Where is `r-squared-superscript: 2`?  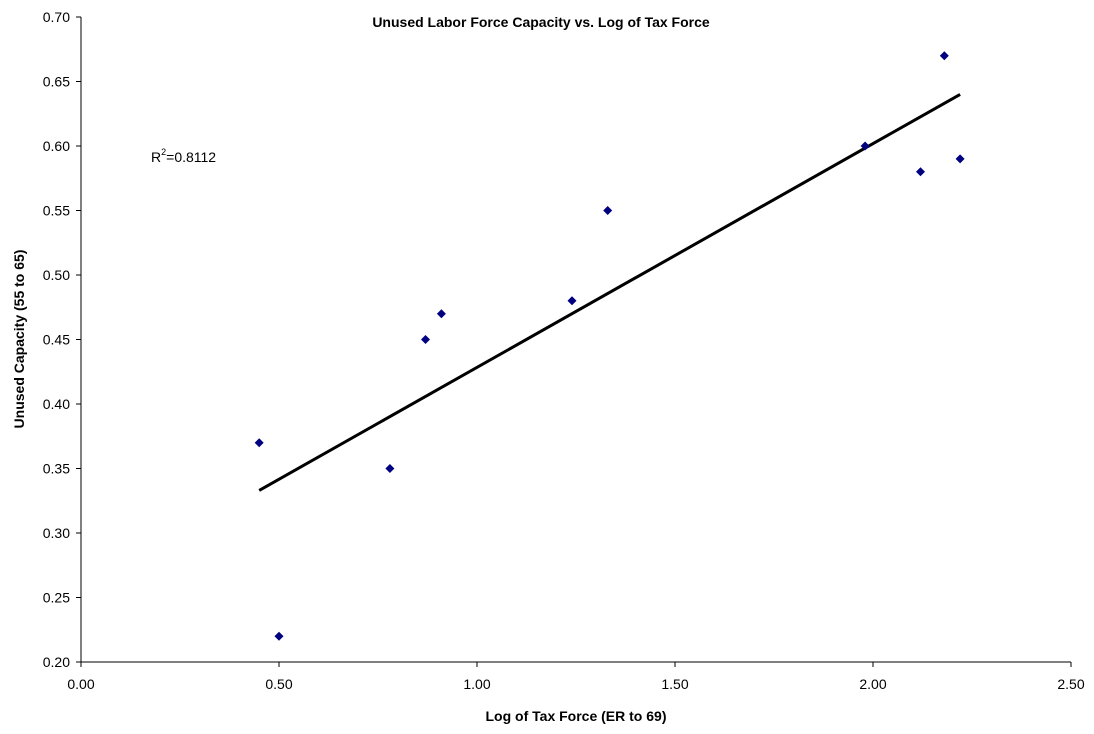
r-squared-superscript: 2 is located at coordinates (163, 152).